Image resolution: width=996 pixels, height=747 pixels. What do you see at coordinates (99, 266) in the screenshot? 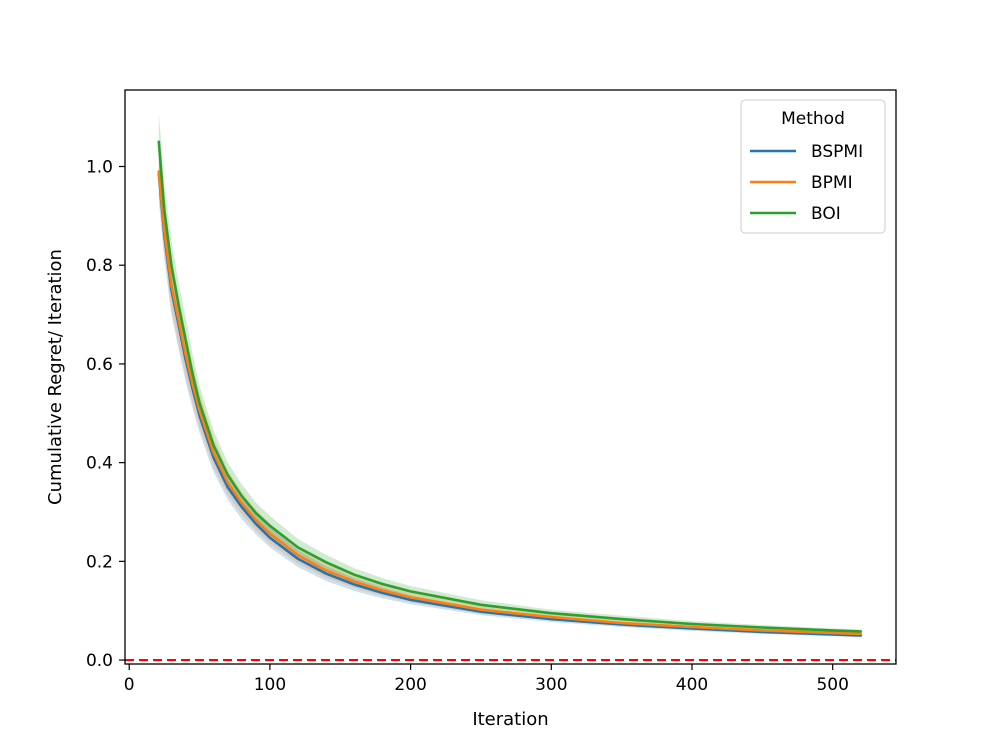
I see `y-tick-label: 0.8` at bounding box center [99, 266].